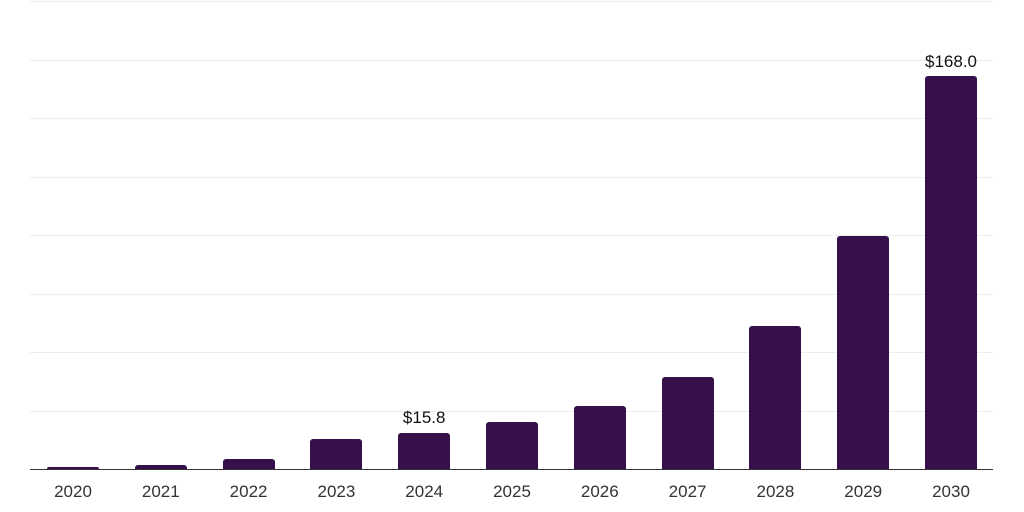  What do you see at coordinates (424, 418) in the screenshot?
I see `data-label-2024: $15.8` at bounding box center [424, 418].